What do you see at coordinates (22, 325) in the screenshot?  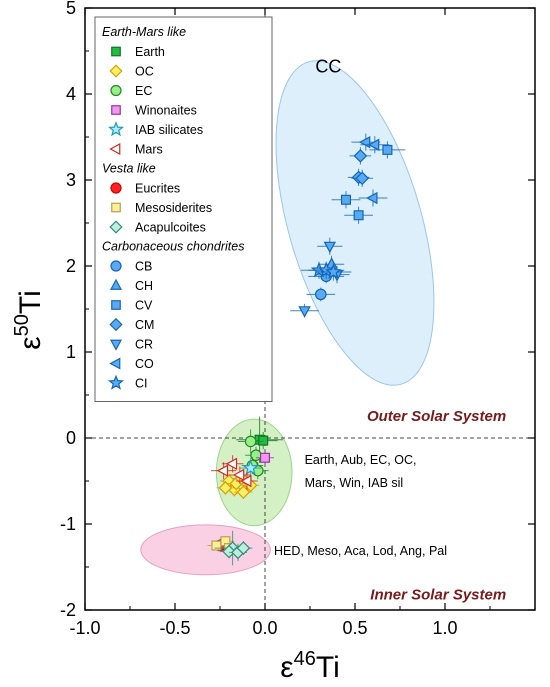 I see `y-axis-label-sup: 50` at bounding box center [22, 325].